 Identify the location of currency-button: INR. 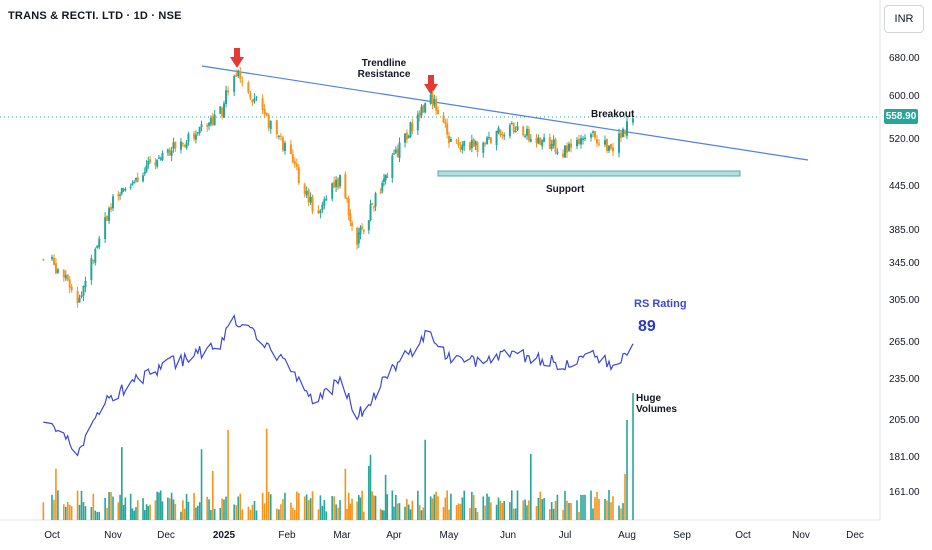
(904, 19).